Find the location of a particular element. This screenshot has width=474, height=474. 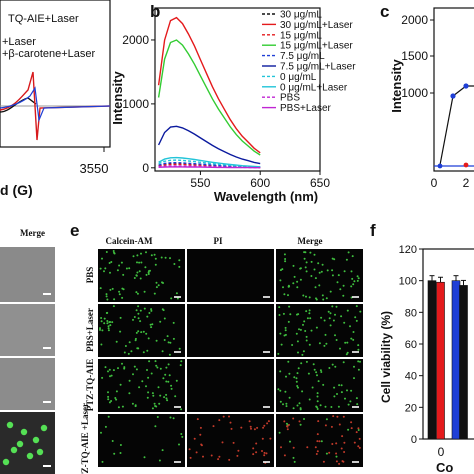

panel-c-y-label: Intensity is located at coordinates (396, 86).